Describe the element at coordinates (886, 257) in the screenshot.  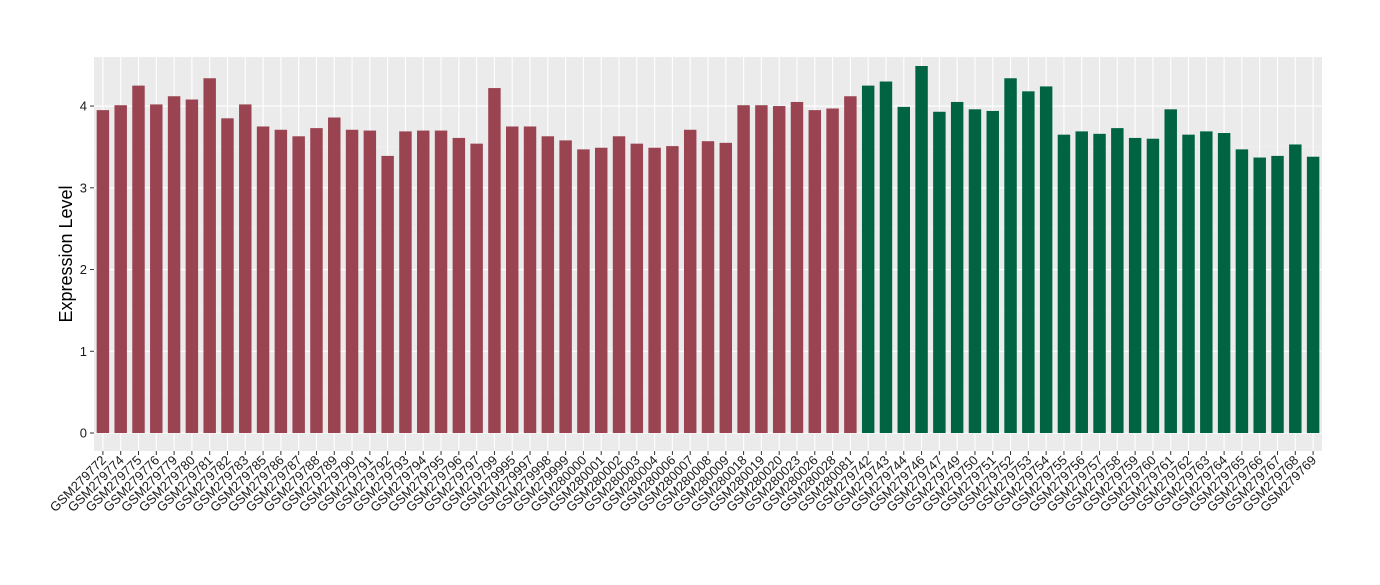
I see `bar-GSM279743` at that location.